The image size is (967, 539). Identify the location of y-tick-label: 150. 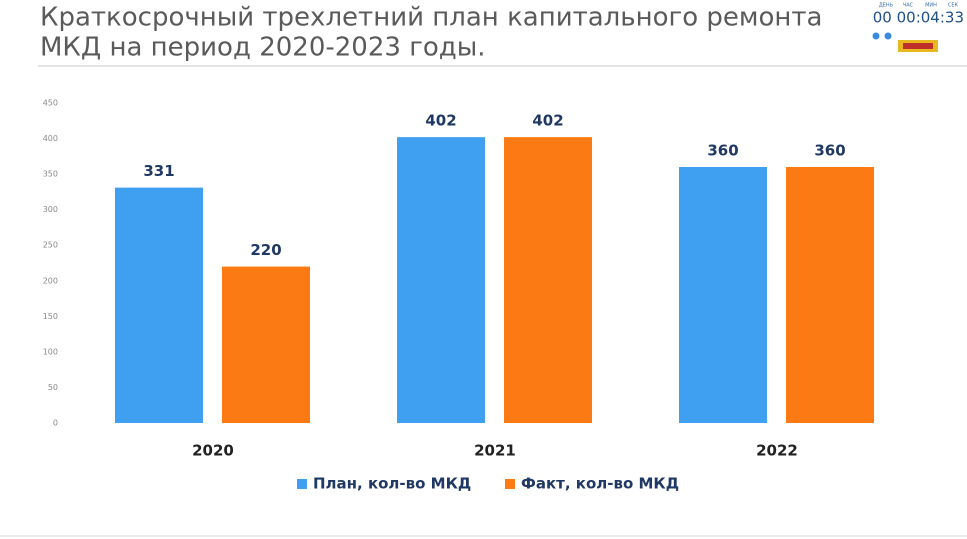
(50, 316).